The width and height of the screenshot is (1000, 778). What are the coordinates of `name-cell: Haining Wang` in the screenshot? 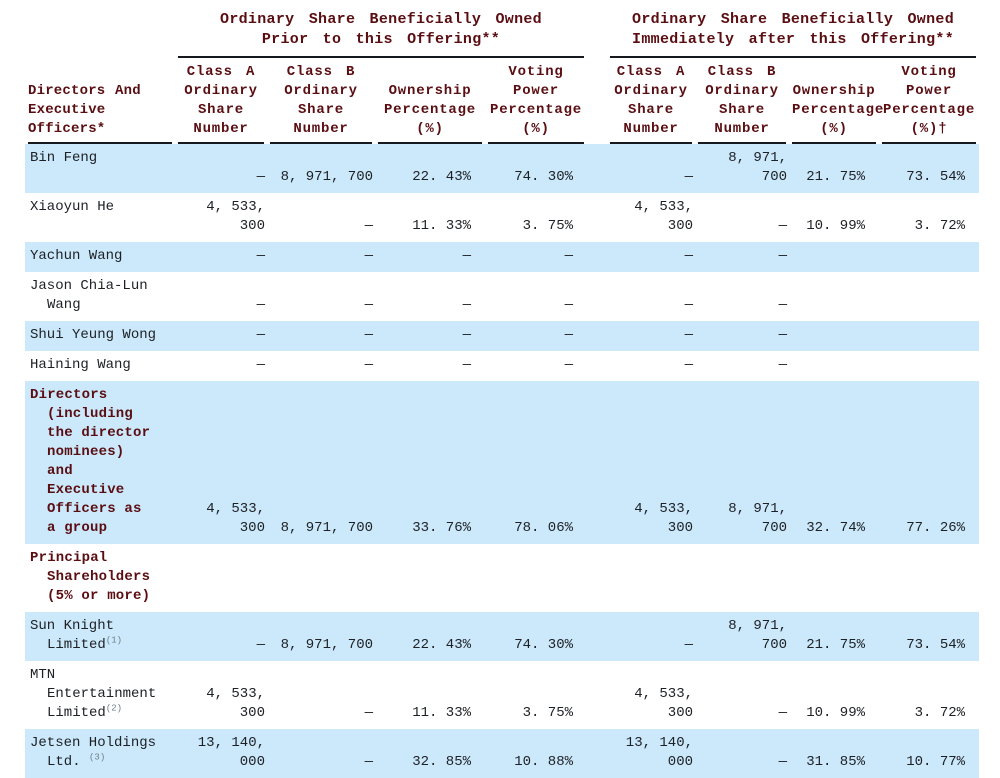 It's located at (100, 366).